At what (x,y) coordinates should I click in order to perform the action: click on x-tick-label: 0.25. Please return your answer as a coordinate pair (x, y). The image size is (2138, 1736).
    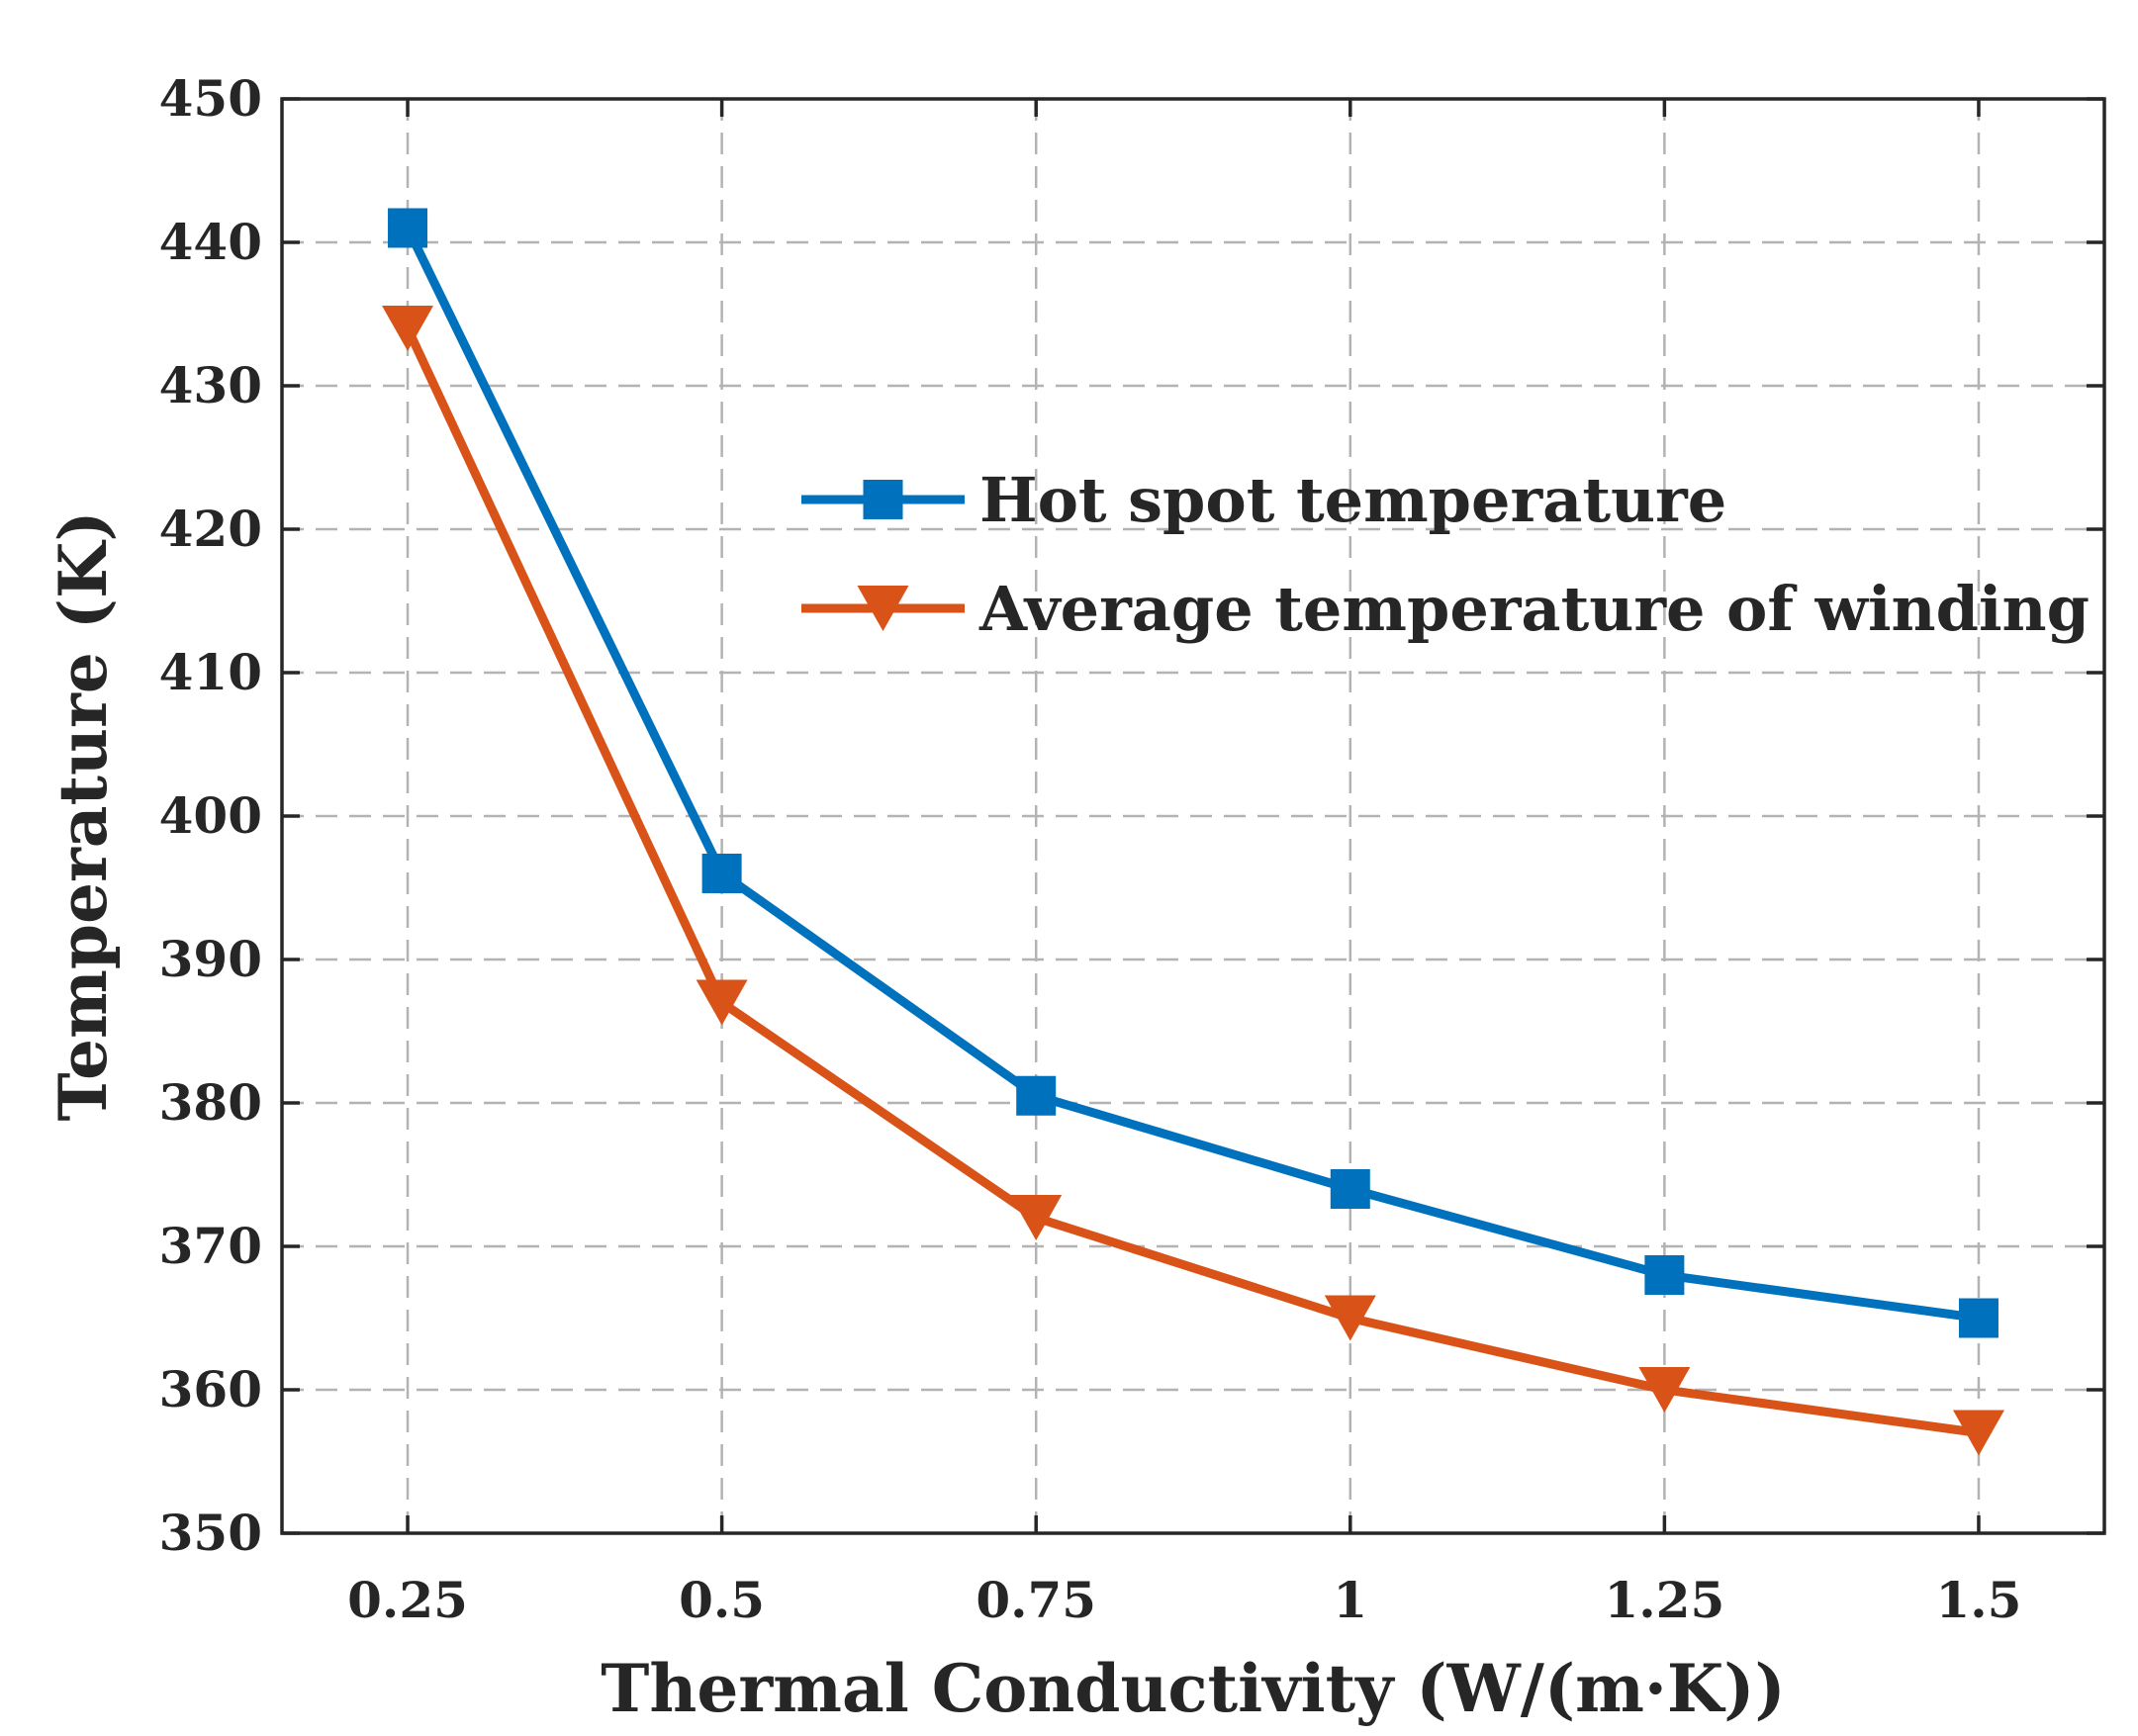
    Looking at the image, I should click on (407, 1600).